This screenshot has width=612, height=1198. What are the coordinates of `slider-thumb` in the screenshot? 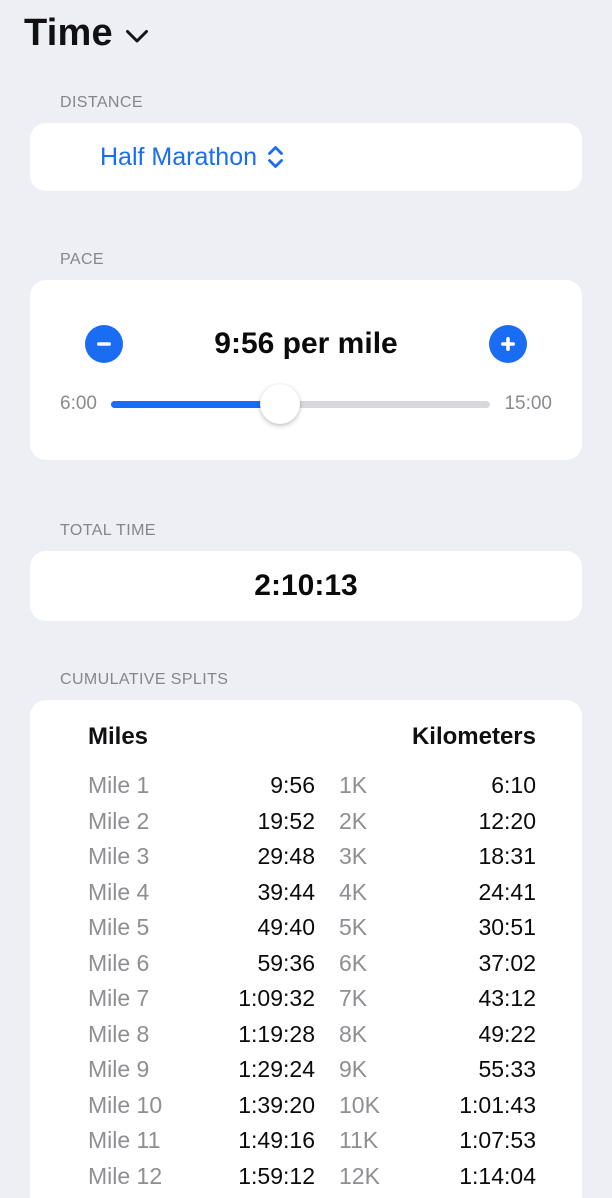 It's located at (279, 404).